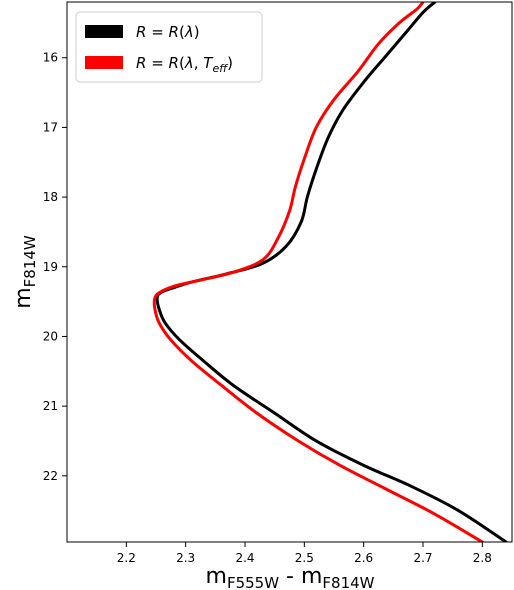  What do you see at coordinates (169, 47) in the screenshot?
I see `legend: R = R(λ) R = R(λ, Teff)` at bounding box center [169, 47].